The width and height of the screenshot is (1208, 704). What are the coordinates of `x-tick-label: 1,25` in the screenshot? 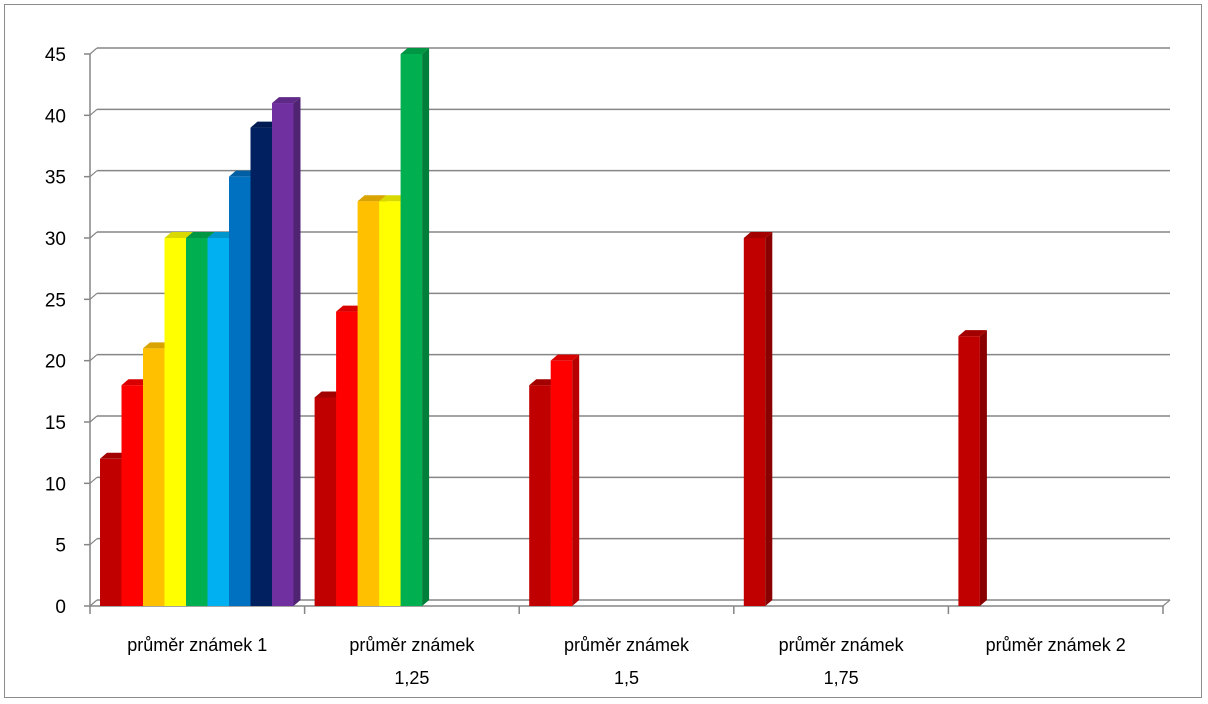 It's located at (411, 678).